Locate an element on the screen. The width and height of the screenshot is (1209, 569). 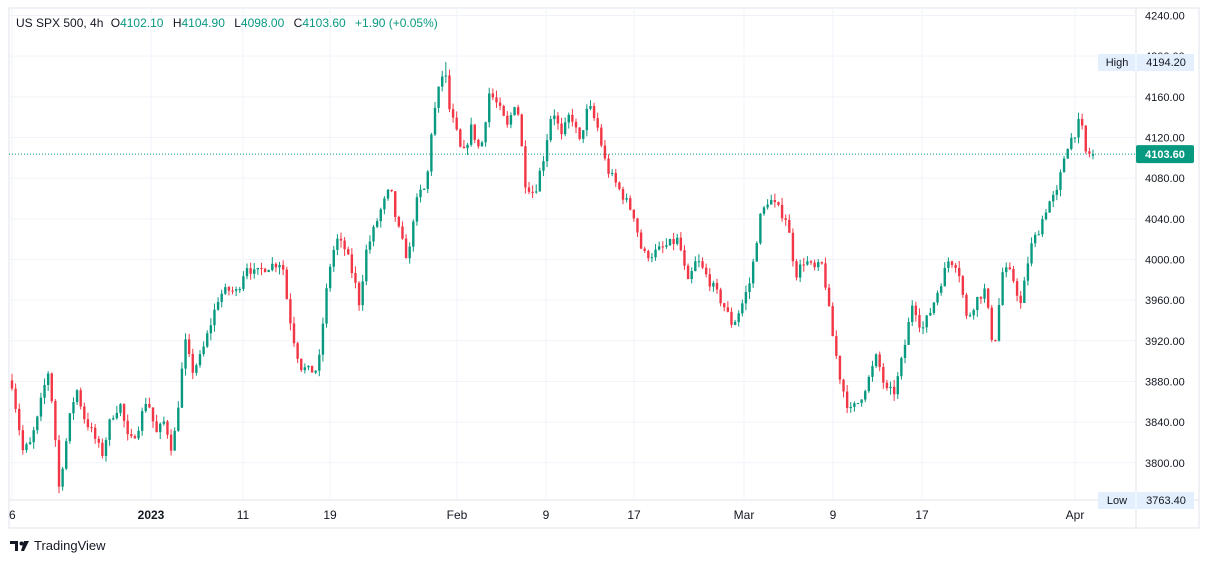
y-tick-label: 4000.00 is located at coordinates (1165, 260).